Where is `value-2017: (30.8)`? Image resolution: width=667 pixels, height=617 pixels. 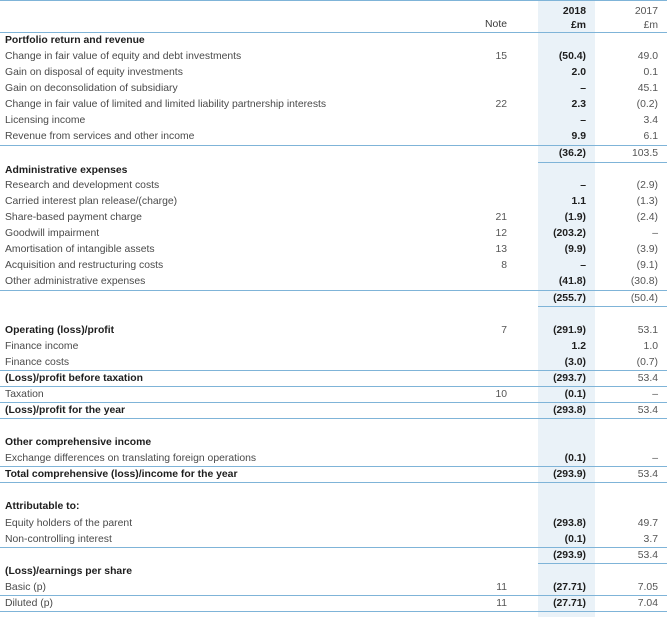
value-2017: (30.8) is located at coordinates (644, 281).